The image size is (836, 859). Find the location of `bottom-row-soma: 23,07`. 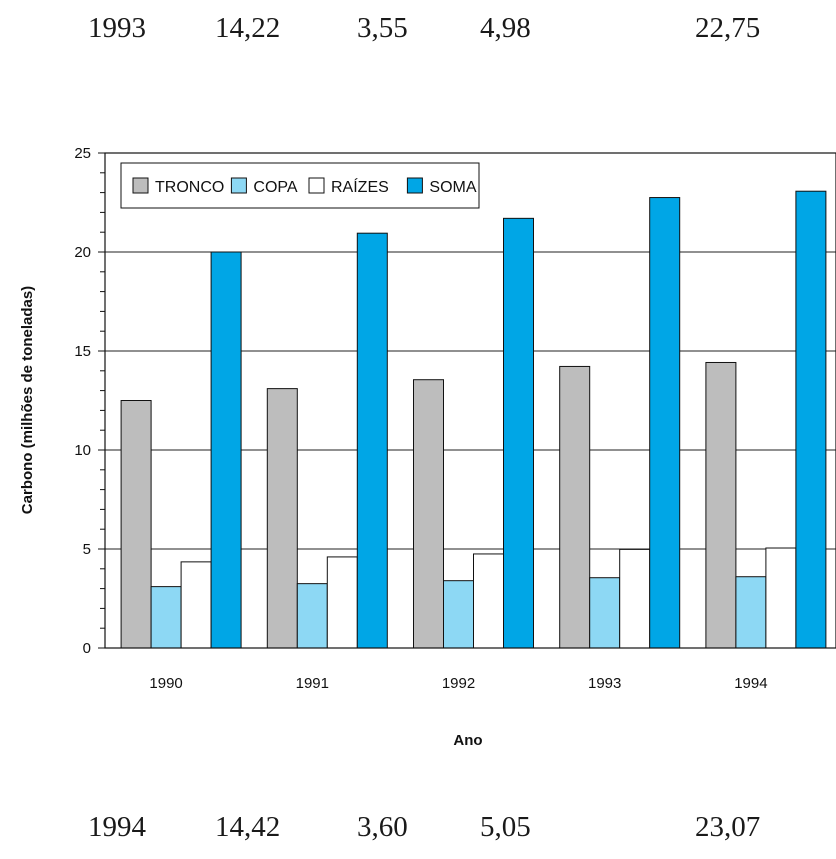

bottom-row-soma: 23,07 is located at coordinates (728, 827).